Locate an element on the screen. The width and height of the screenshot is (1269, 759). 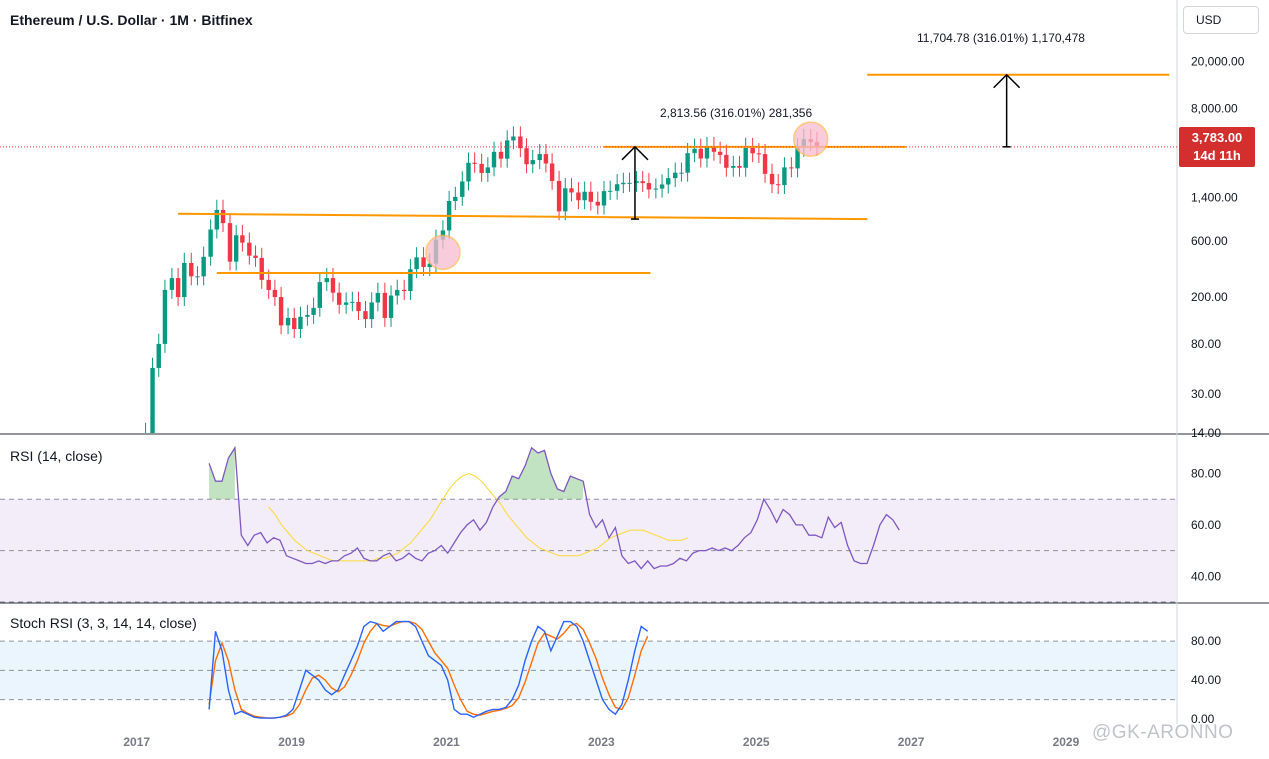
measure-arrow-1-head is located at coordinates (635, 153).